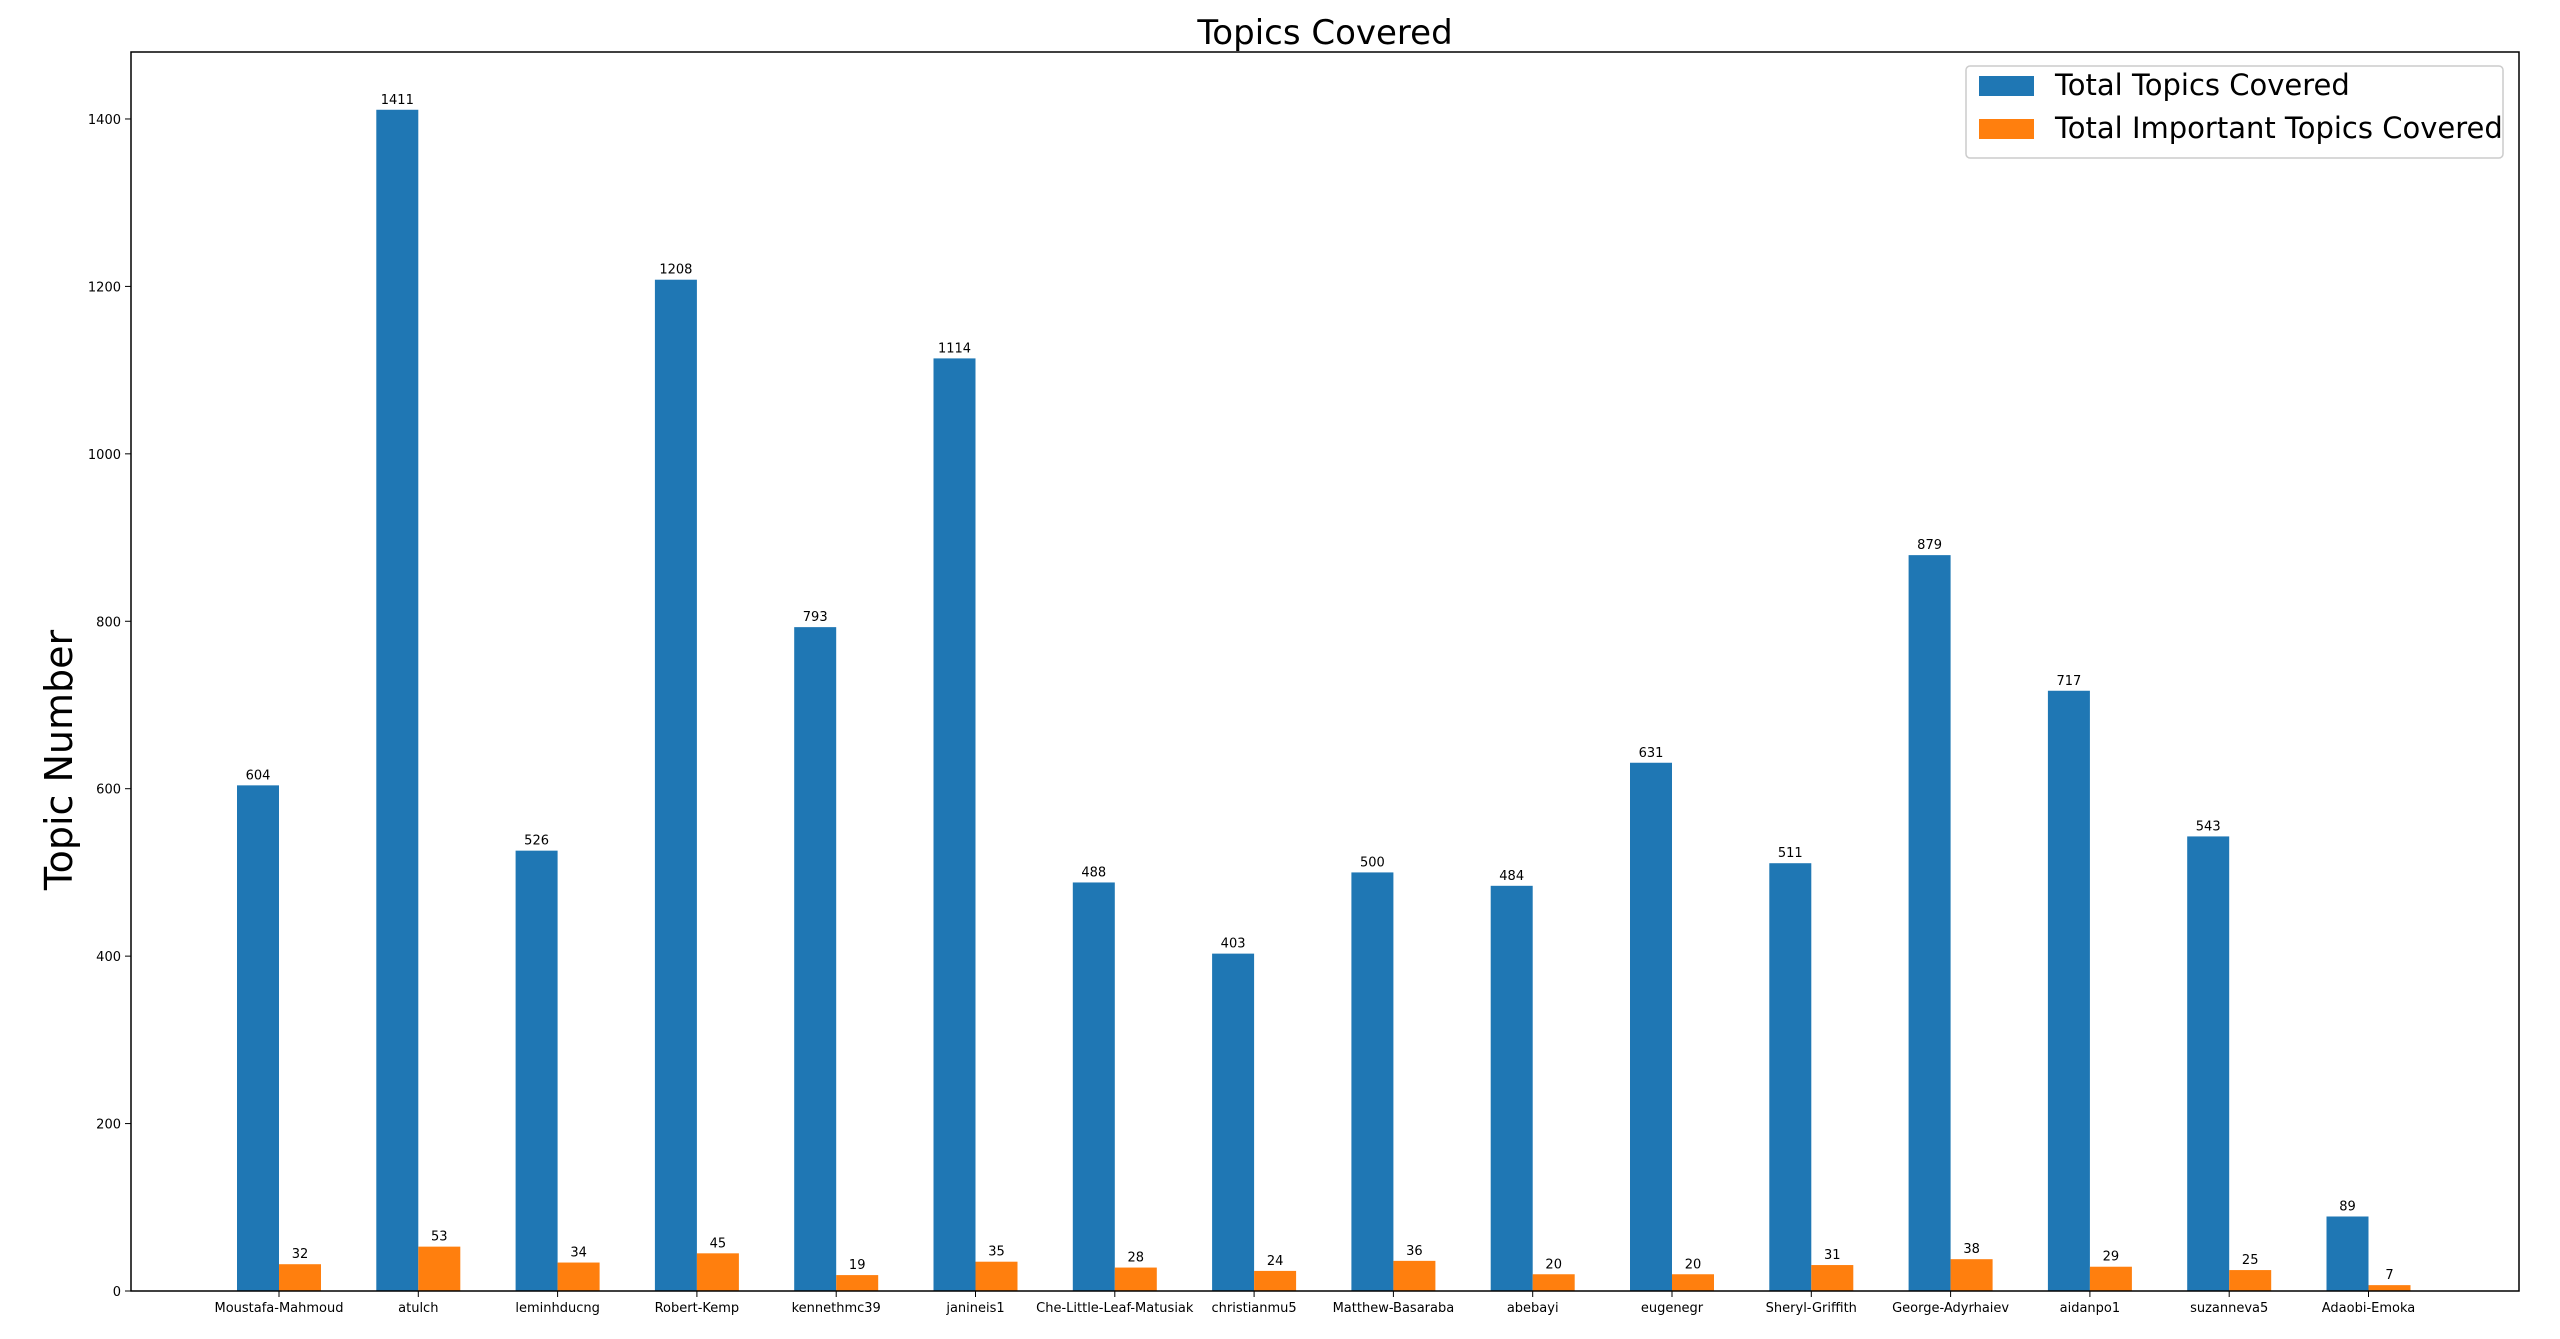 Image resolution: width=2560 pixels, height=1339 pixels. I want to click on x-tick-label: abebayi, so click(1533, 1308).